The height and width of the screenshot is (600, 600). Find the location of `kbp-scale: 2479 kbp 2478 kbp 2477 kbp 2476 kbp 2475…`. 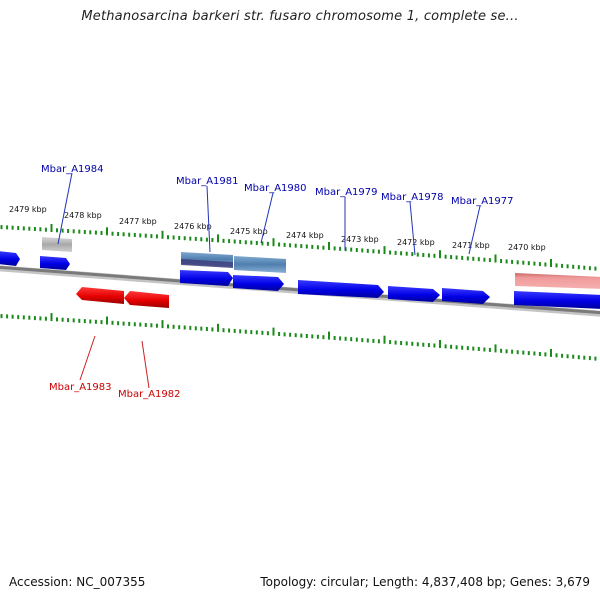

kbp-scale: 2479 kbp 2478 kbp 2477 kbp 2476 kbp 2475… is located at coordinates (277, 228).